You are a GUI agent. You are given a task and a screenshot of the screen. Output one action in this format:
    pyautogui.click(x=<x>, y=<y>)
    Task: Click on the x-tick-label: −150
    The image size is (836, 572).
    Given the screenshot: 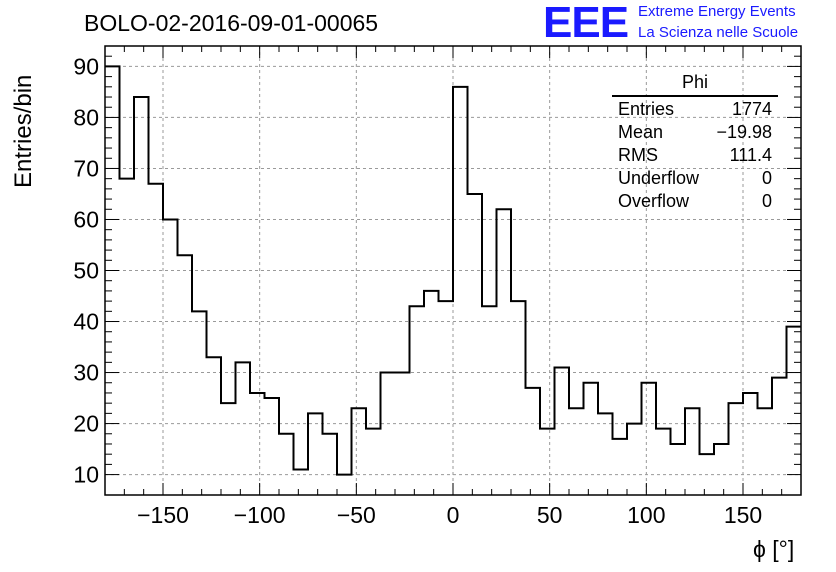 What is the action you would take?
    pyautogui.click(x=163, y=515)
    